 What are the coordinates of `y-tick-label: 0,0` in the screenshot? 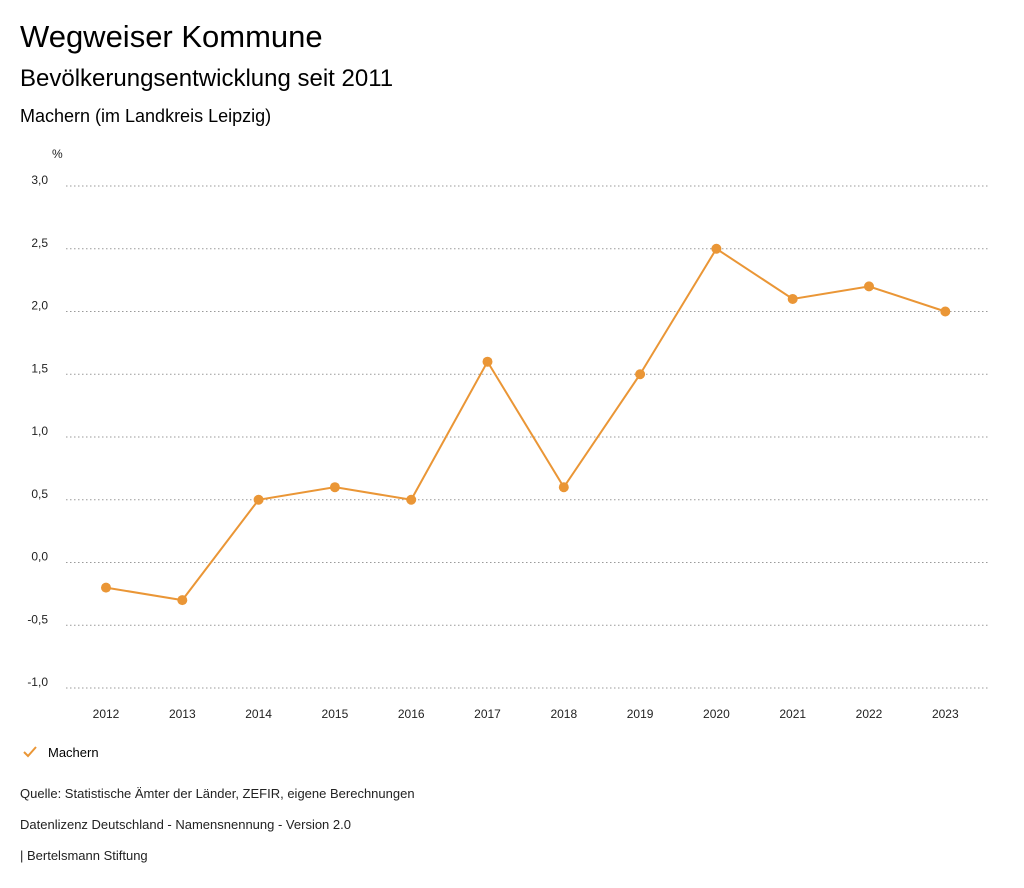 It's located at (39, 557).